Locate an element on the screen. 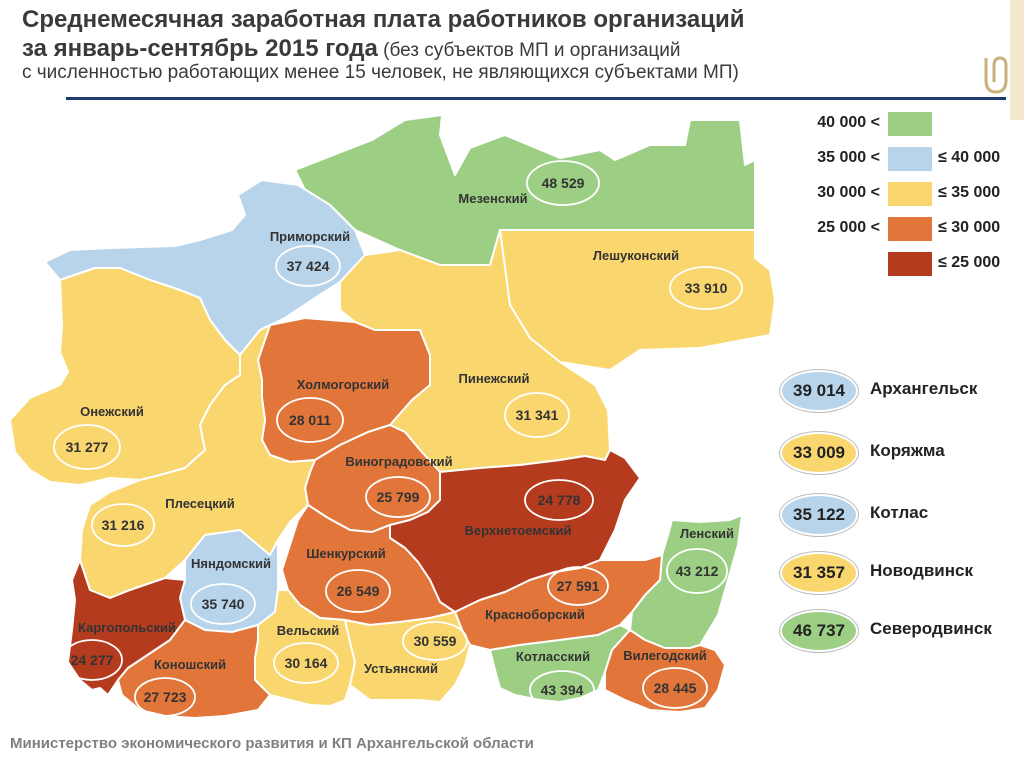  city-name: Котлас is located at coordinates (899, 512).